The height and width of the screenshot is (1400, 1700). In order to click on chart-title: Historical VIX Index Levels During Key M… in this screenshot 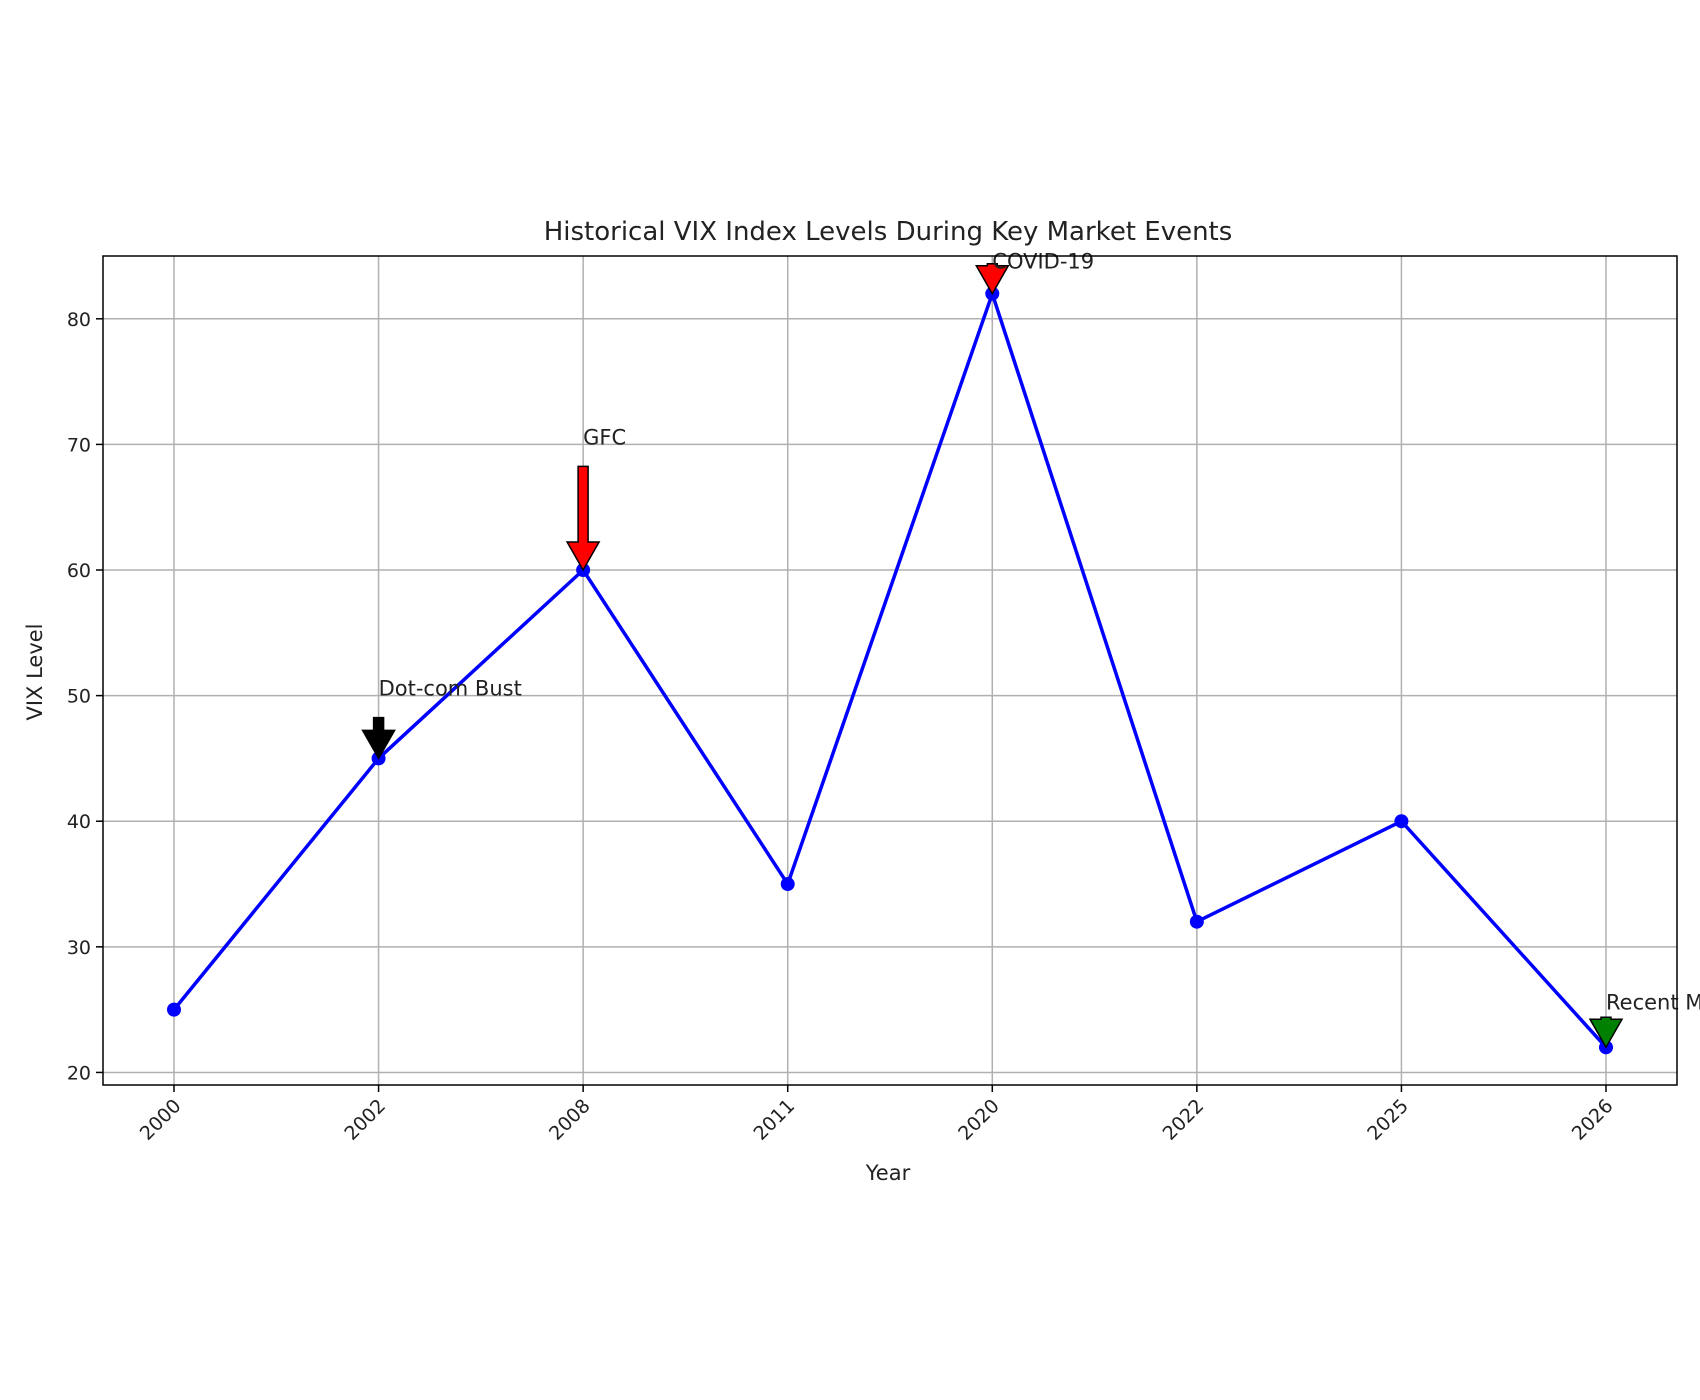, I will do `click(888, 232)`.